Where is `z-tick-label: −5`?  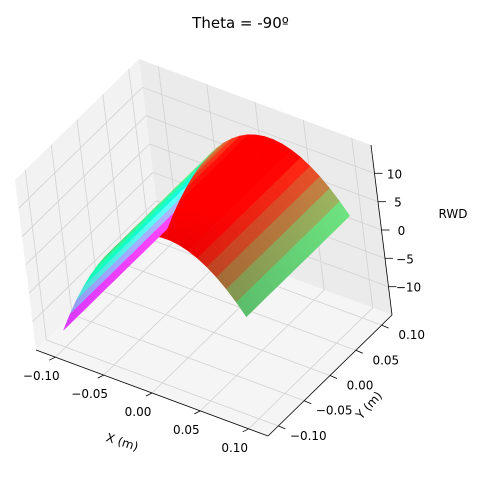 z-tick-label: −5 is located at coordinates (405, 259).